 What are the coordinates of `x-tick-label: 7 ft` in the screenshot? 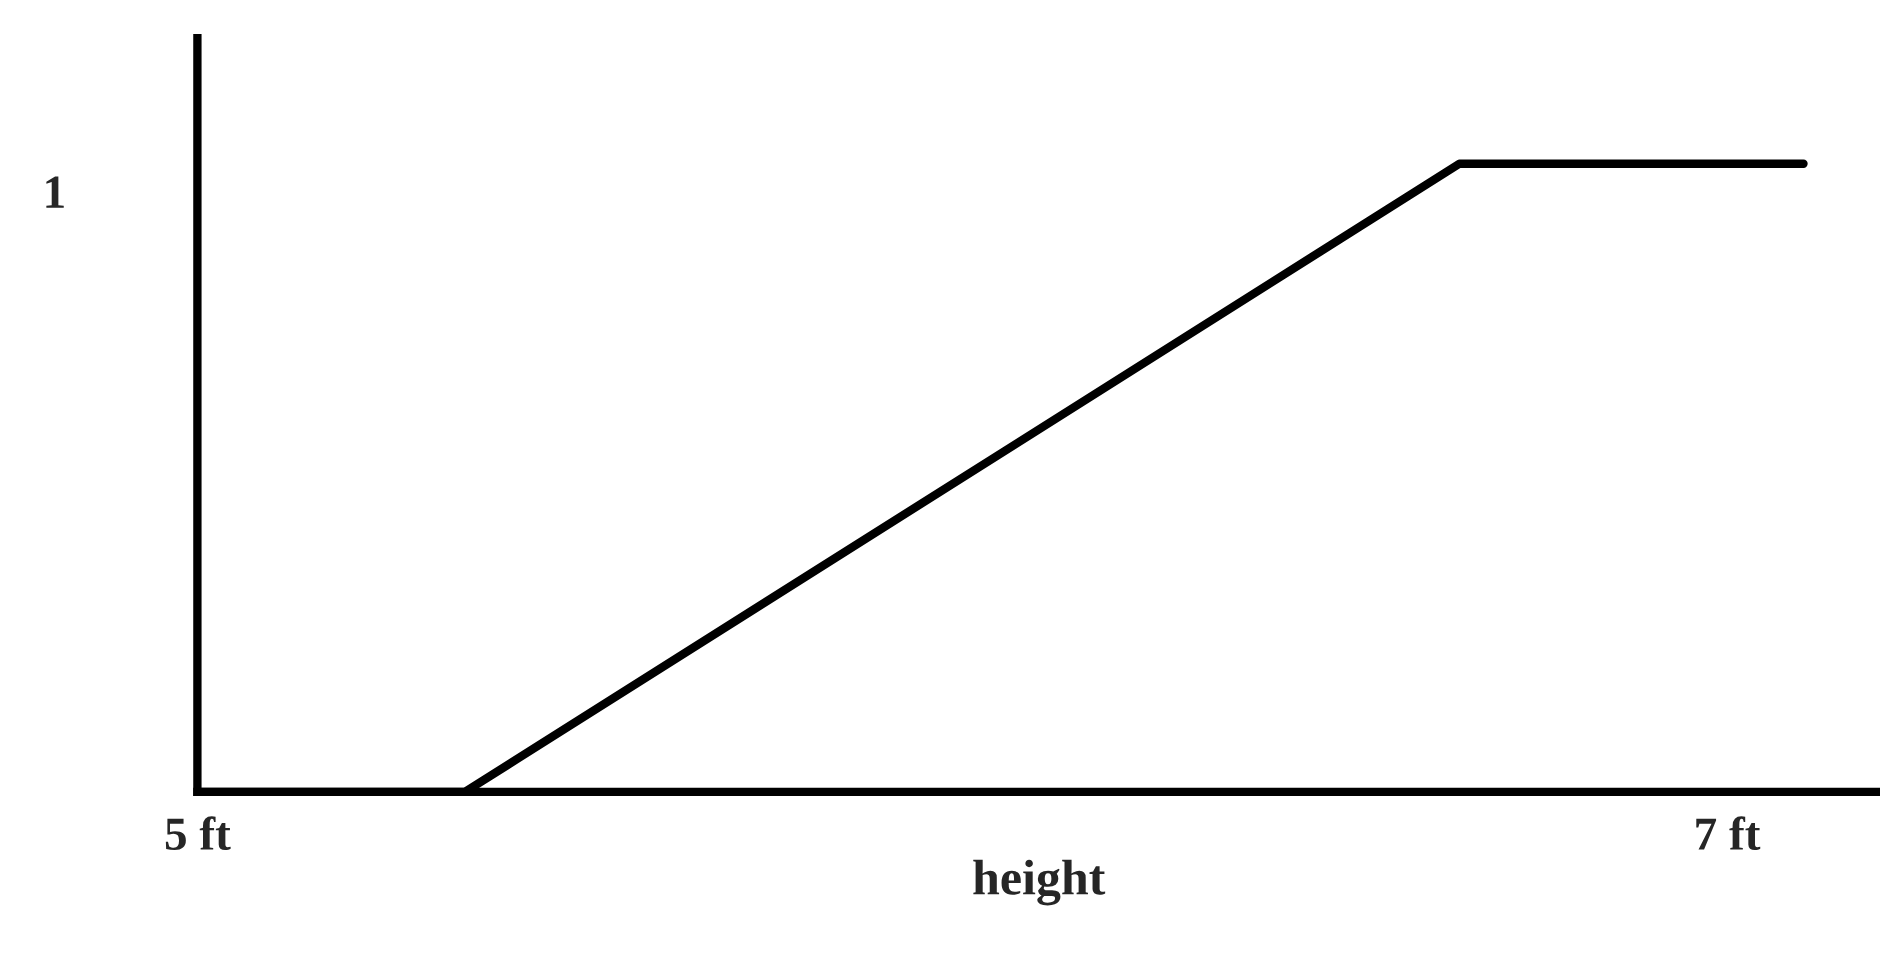 It's located at (1728, 833).